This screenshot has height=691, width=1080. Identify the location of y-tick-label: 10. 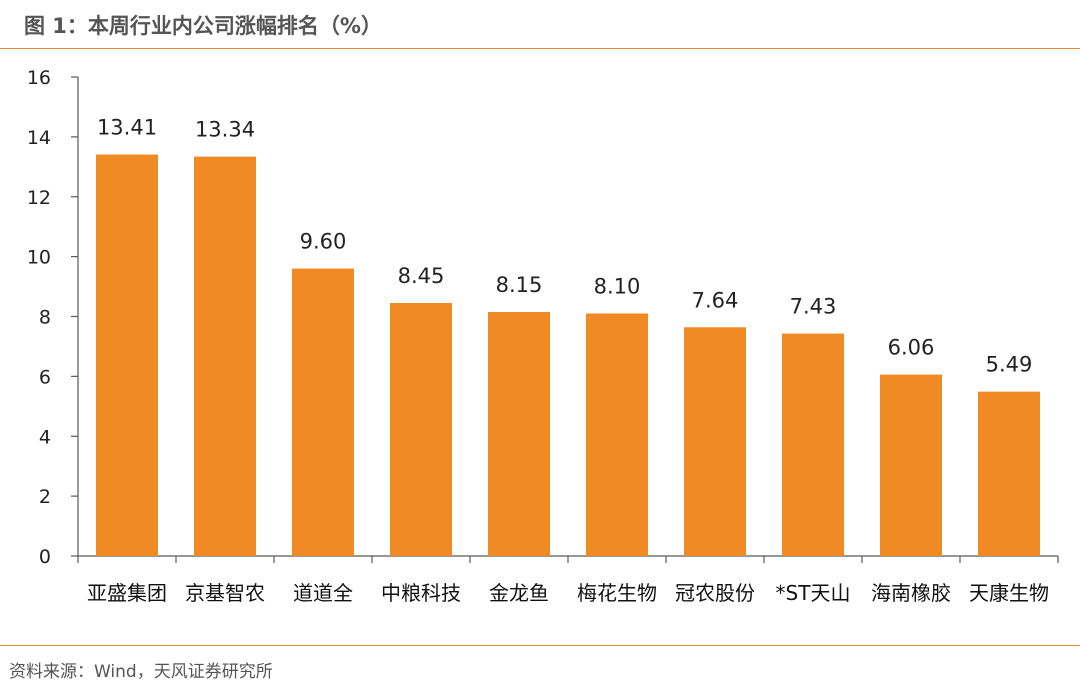
(39, 258).